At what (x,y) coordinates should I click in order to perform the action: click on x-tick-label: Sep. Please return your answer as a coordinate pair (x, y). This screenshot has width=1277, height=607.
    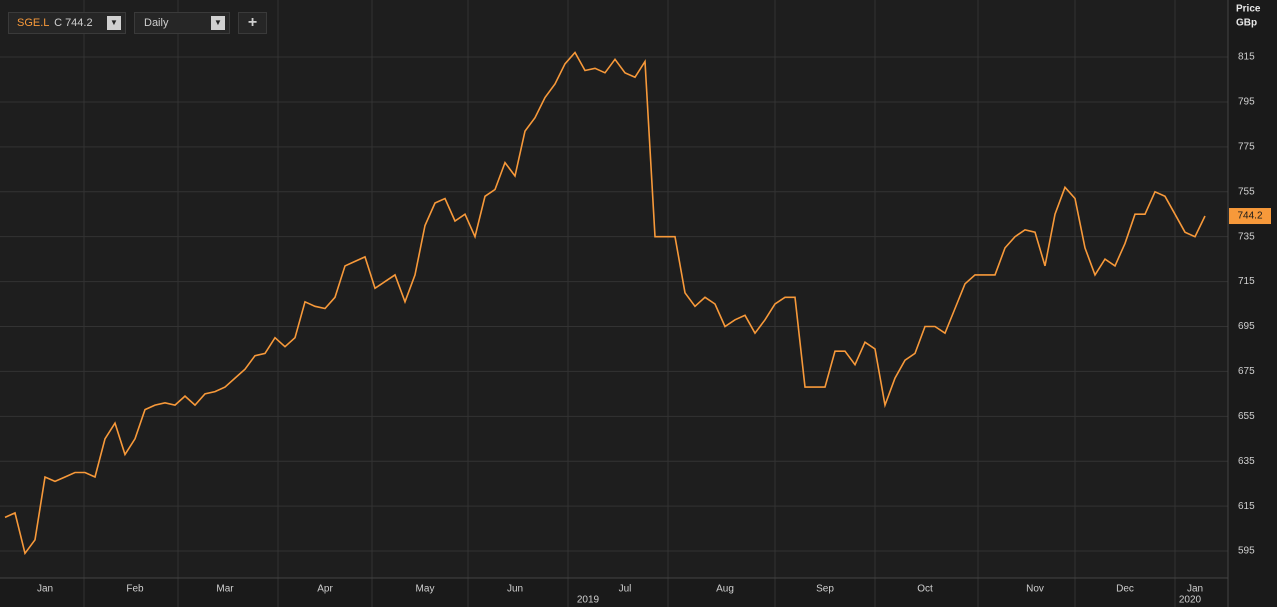
    Looking at the image, I should click on (825, 589).